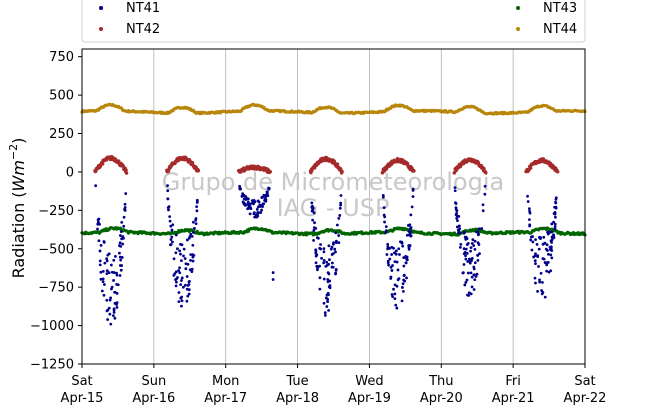  I want to click on x-tick-label-3-date: Apr-18, so click(297, 398).